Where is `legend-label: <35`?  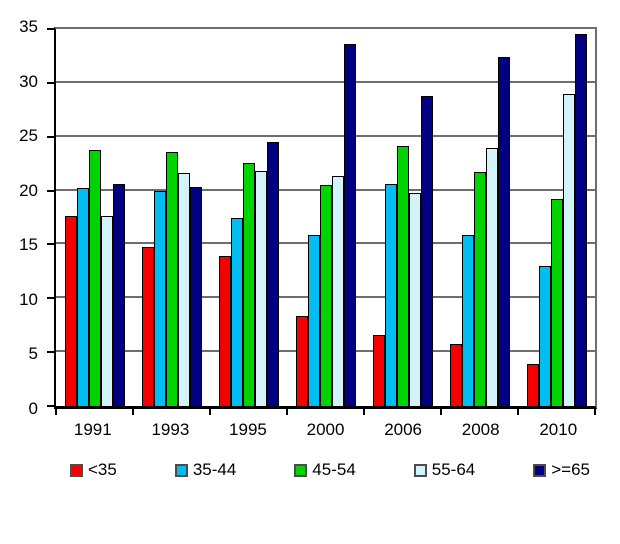 legend-label: <35 is located at coordinates (102, 469).